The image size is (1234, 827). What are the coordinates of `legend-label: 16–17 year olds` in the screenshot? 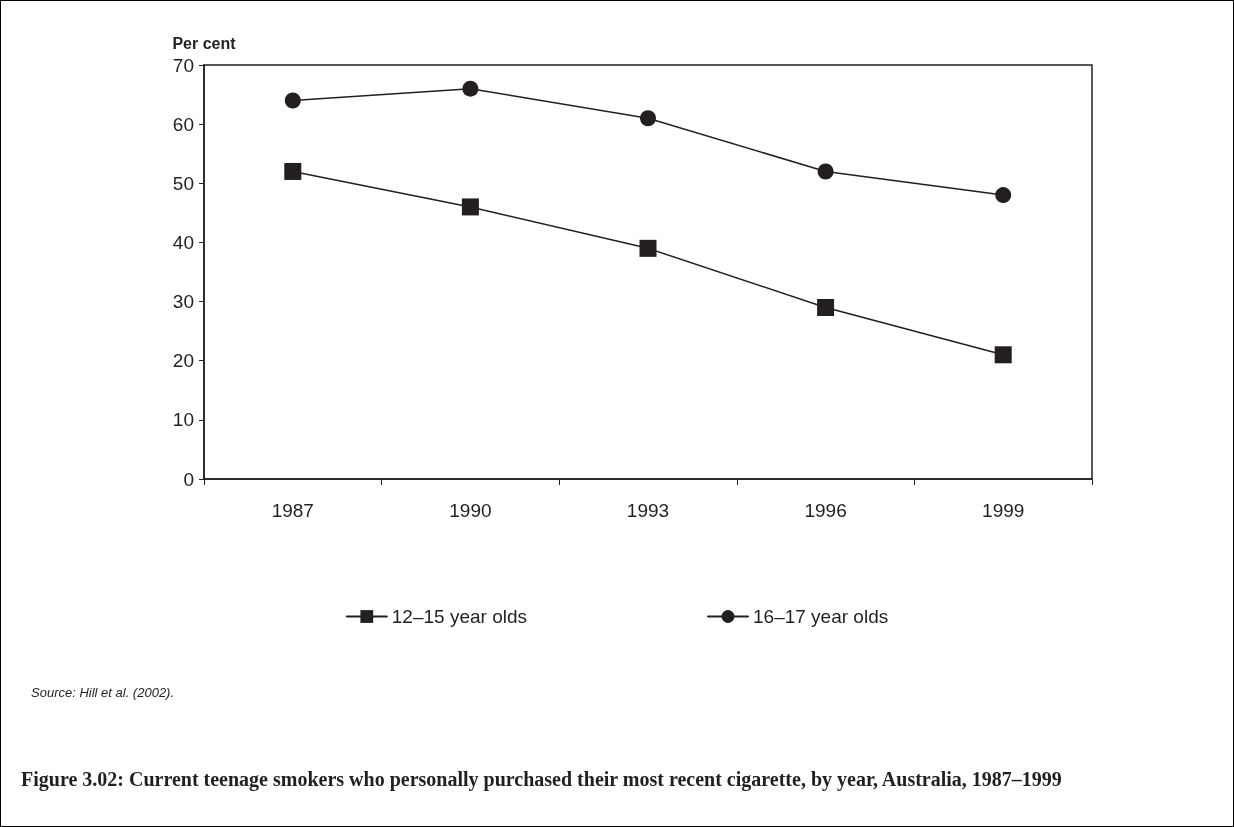 It's located at (821, 616).